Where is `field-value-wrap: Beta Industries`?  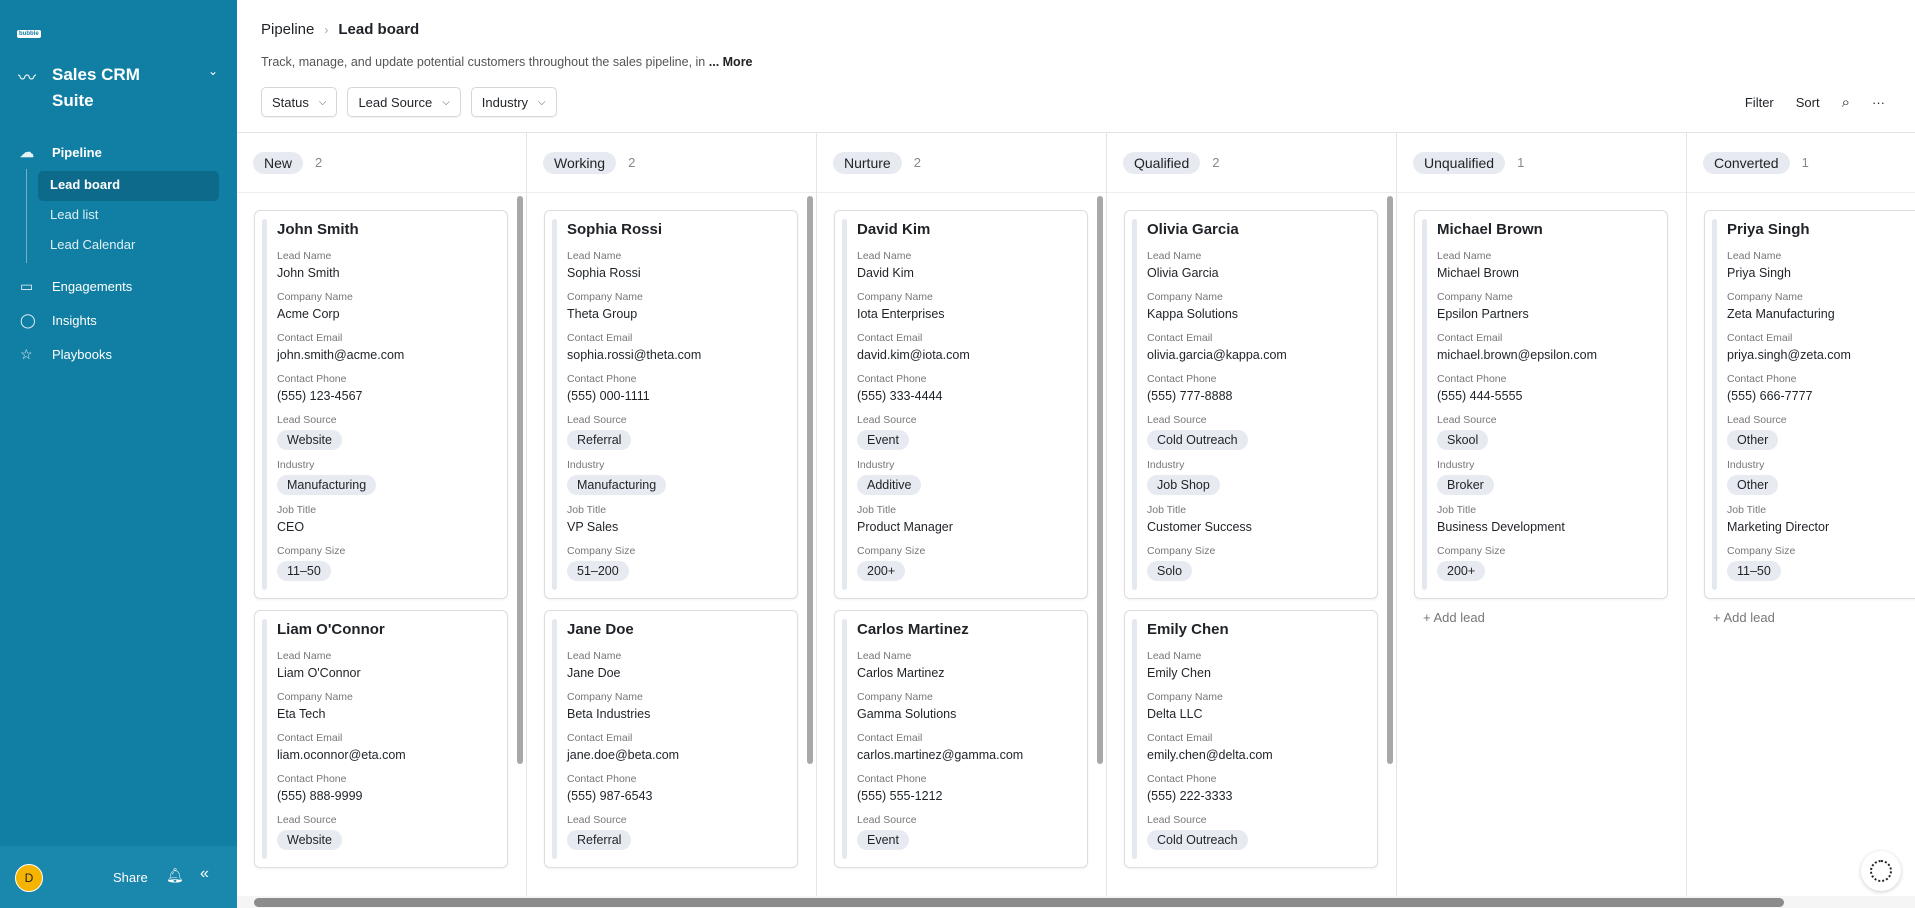 field-value-wrap: Beta Industries is located at coordinates (677, 714).